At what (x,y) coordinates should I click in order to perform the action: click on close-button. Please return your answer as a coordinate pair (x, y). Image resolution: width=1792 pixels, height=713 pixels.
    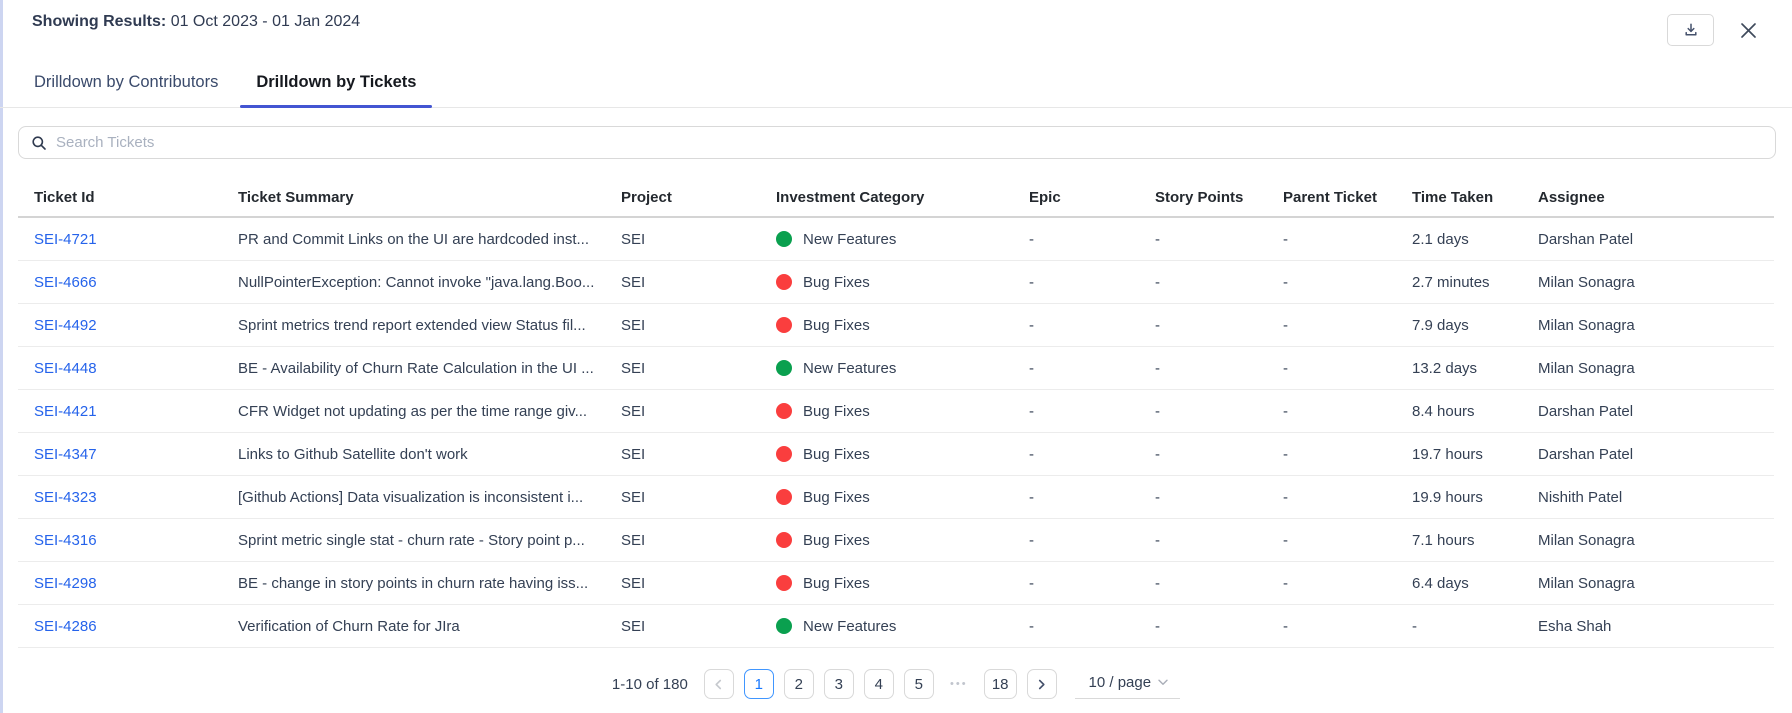
    Looking at the image, I should click on (1748, 30).